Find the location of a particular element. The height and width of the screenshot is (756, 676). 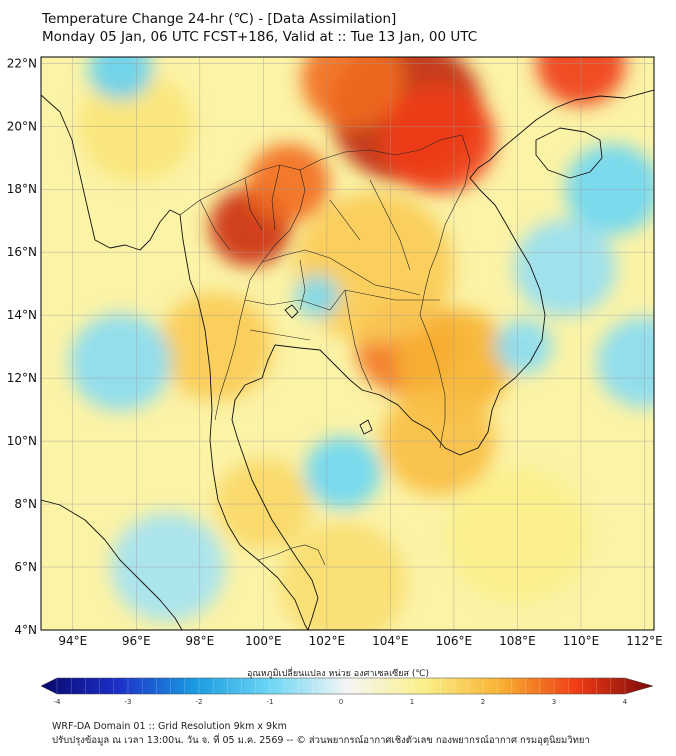

border-thai-laos-mekong is located at coordinates (341, 272).